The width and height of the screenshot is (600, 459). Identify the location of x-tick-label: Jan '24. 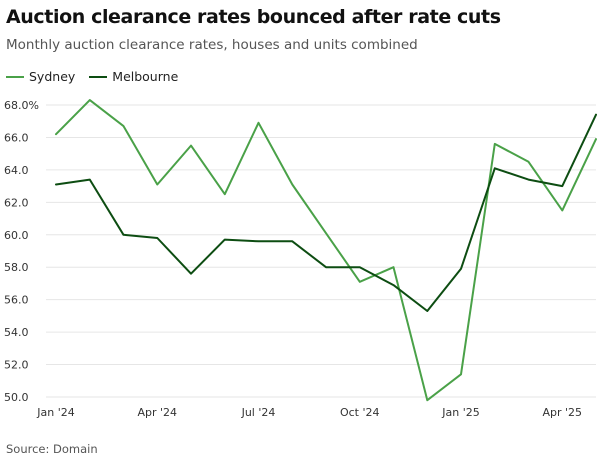
(55, 412).